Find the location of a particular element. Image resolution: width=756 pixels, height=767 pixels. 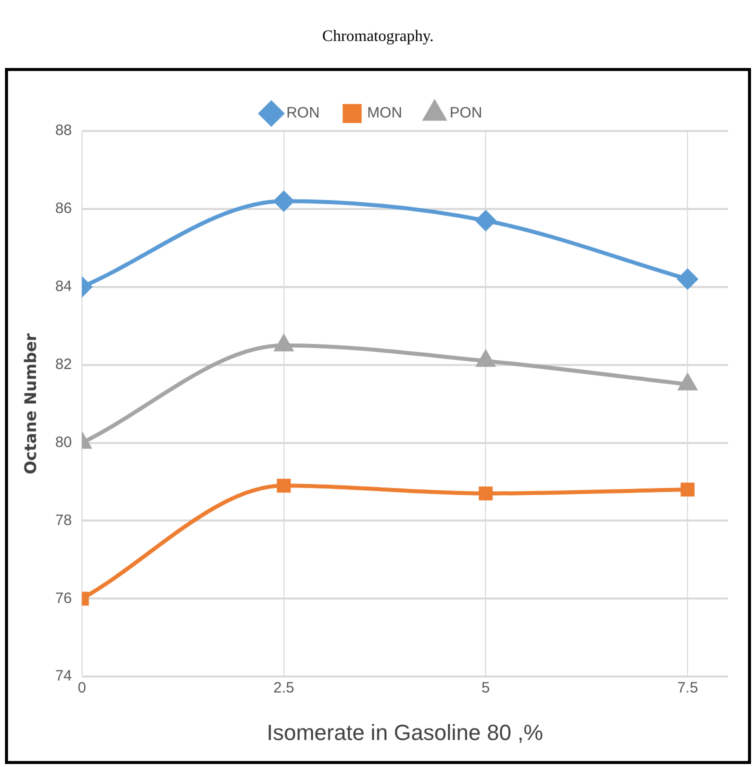

y-axis-title: Octane Number is located at coordinates (30, 403).